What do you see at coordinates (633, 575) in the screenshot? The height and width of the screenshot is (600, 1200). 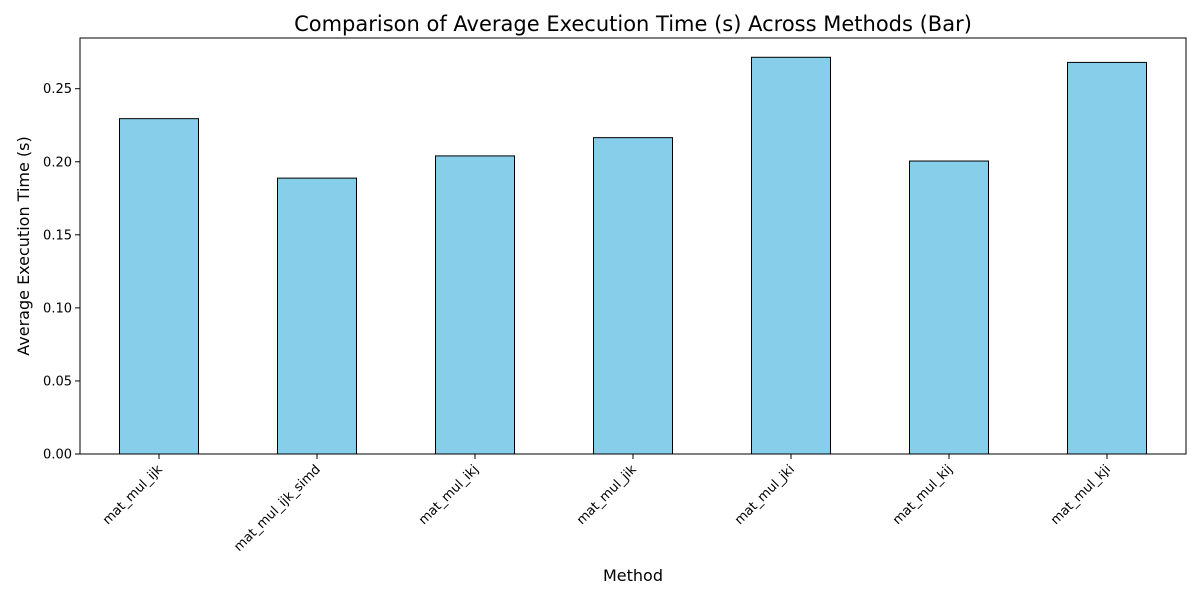 I see `x-axis-title: Method` at bounding box center [633, 575].